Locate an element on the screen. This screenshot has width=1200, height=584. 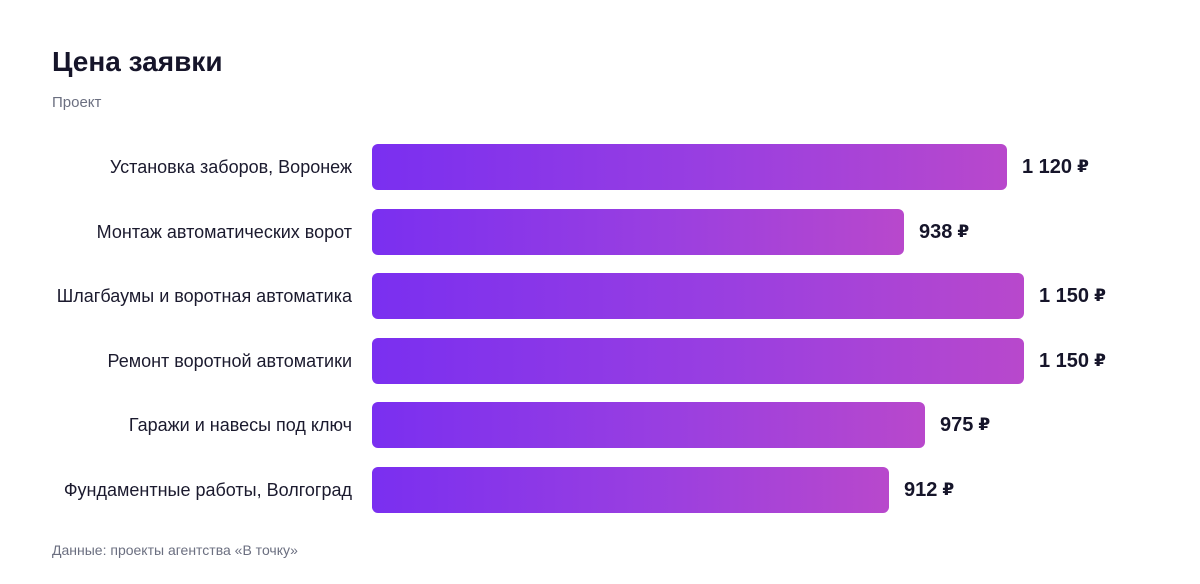
bar-row: Фундаментные работы, Волгоград 912 ₽ is located at coordinates (600, 490).